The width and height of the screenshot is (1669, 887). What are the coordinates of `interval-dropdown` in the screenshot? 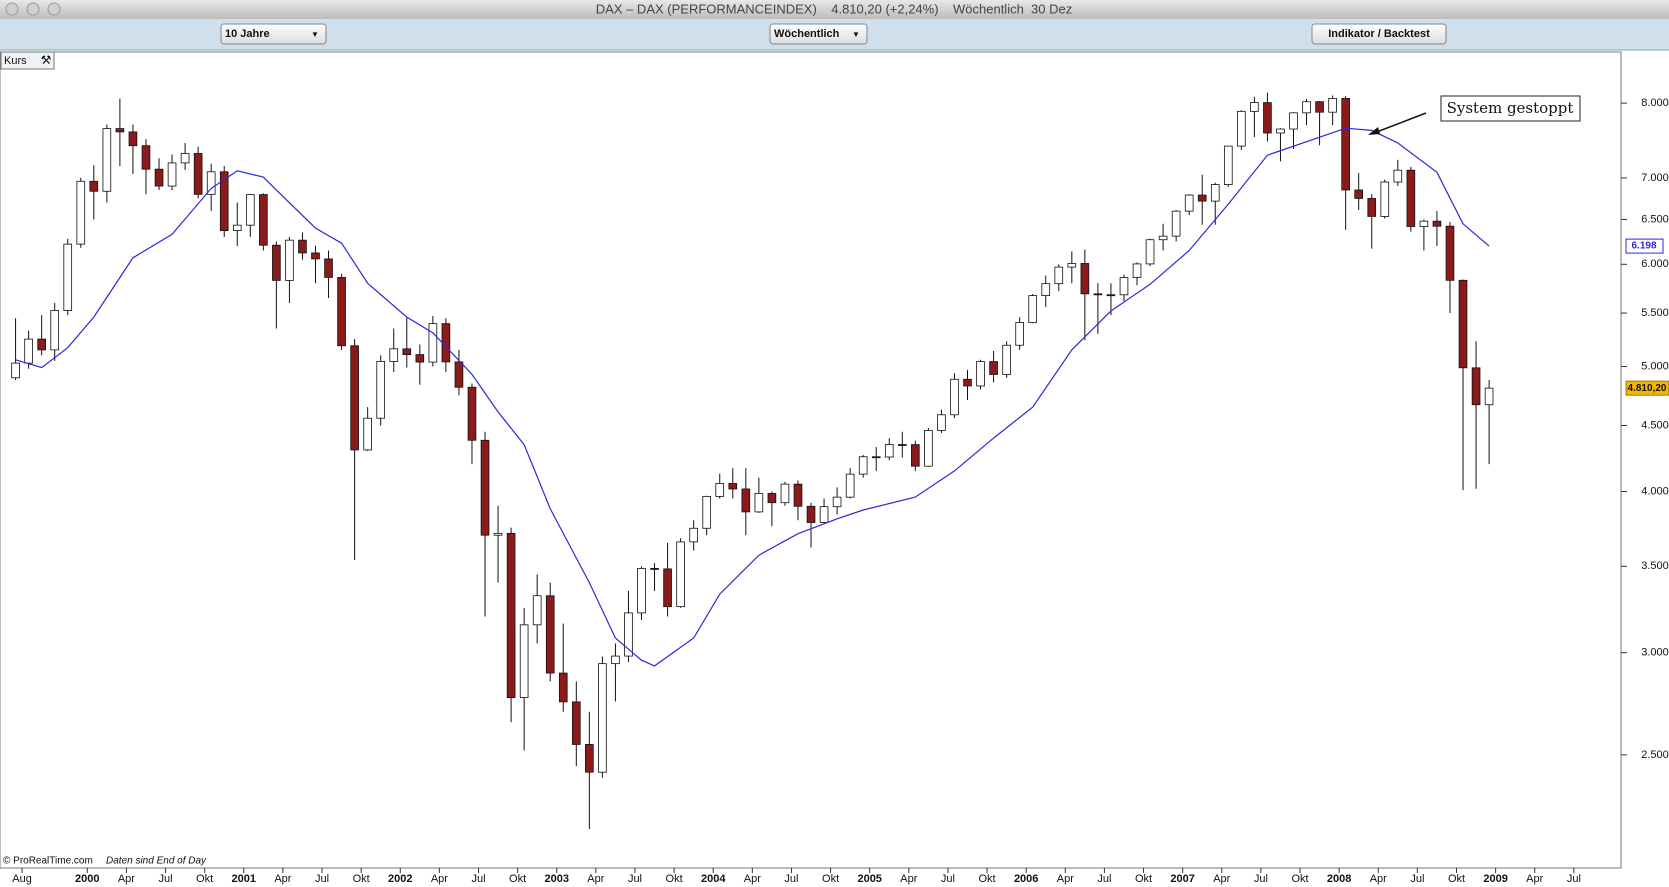 It's located at (818, 34).